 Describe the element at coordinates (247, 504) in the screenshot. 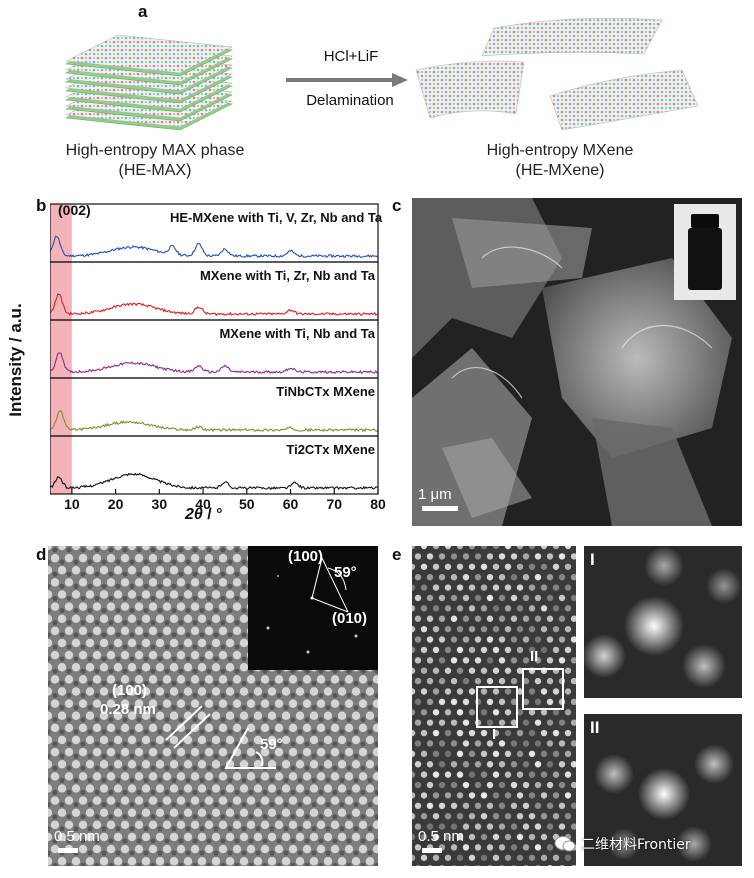

I see `x-tick-label: 50` at that location.